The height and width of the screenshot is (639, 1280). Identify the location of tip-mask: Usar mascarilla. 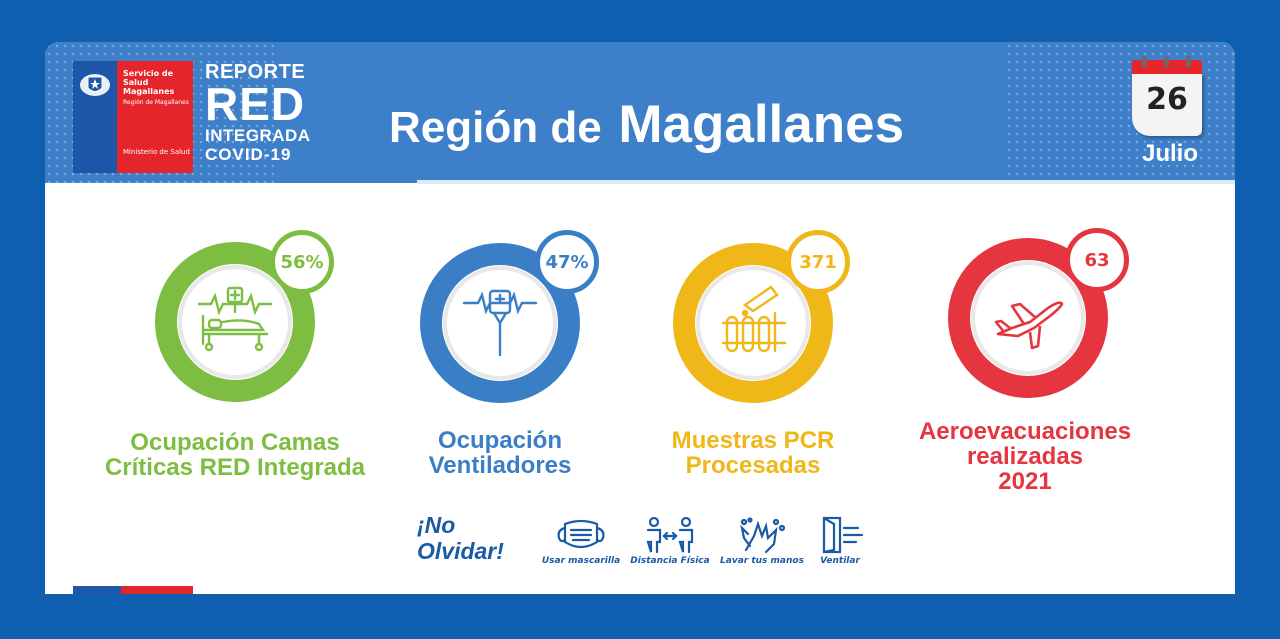
(581, 541).